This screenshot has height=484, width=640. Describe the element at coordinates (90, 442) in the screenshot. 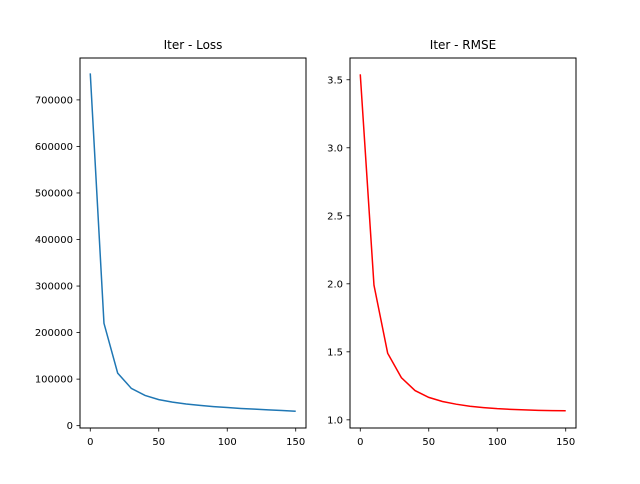

I see `loss-x-tick-label: 0` at that location.